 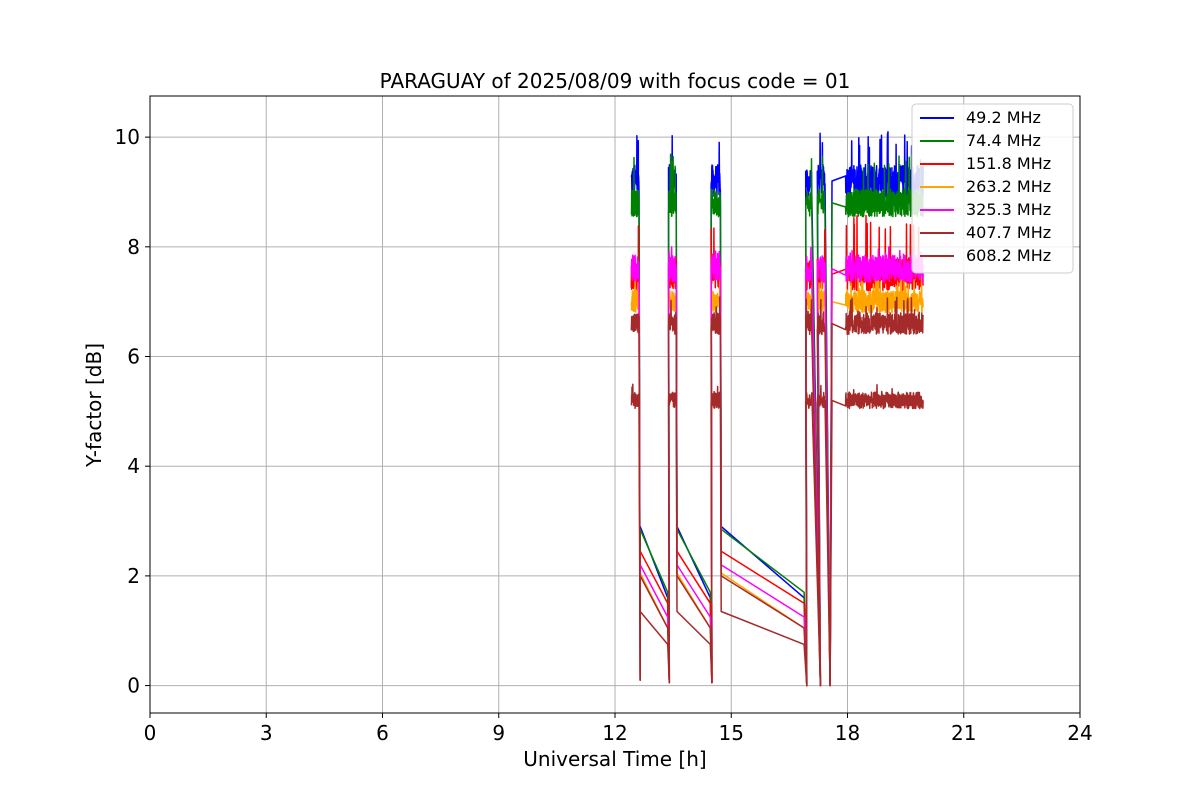 What do you see at coordinates (133, 686) in the screenshot?
I see `y-tick-label: 0` at bounding box center [133, 686].